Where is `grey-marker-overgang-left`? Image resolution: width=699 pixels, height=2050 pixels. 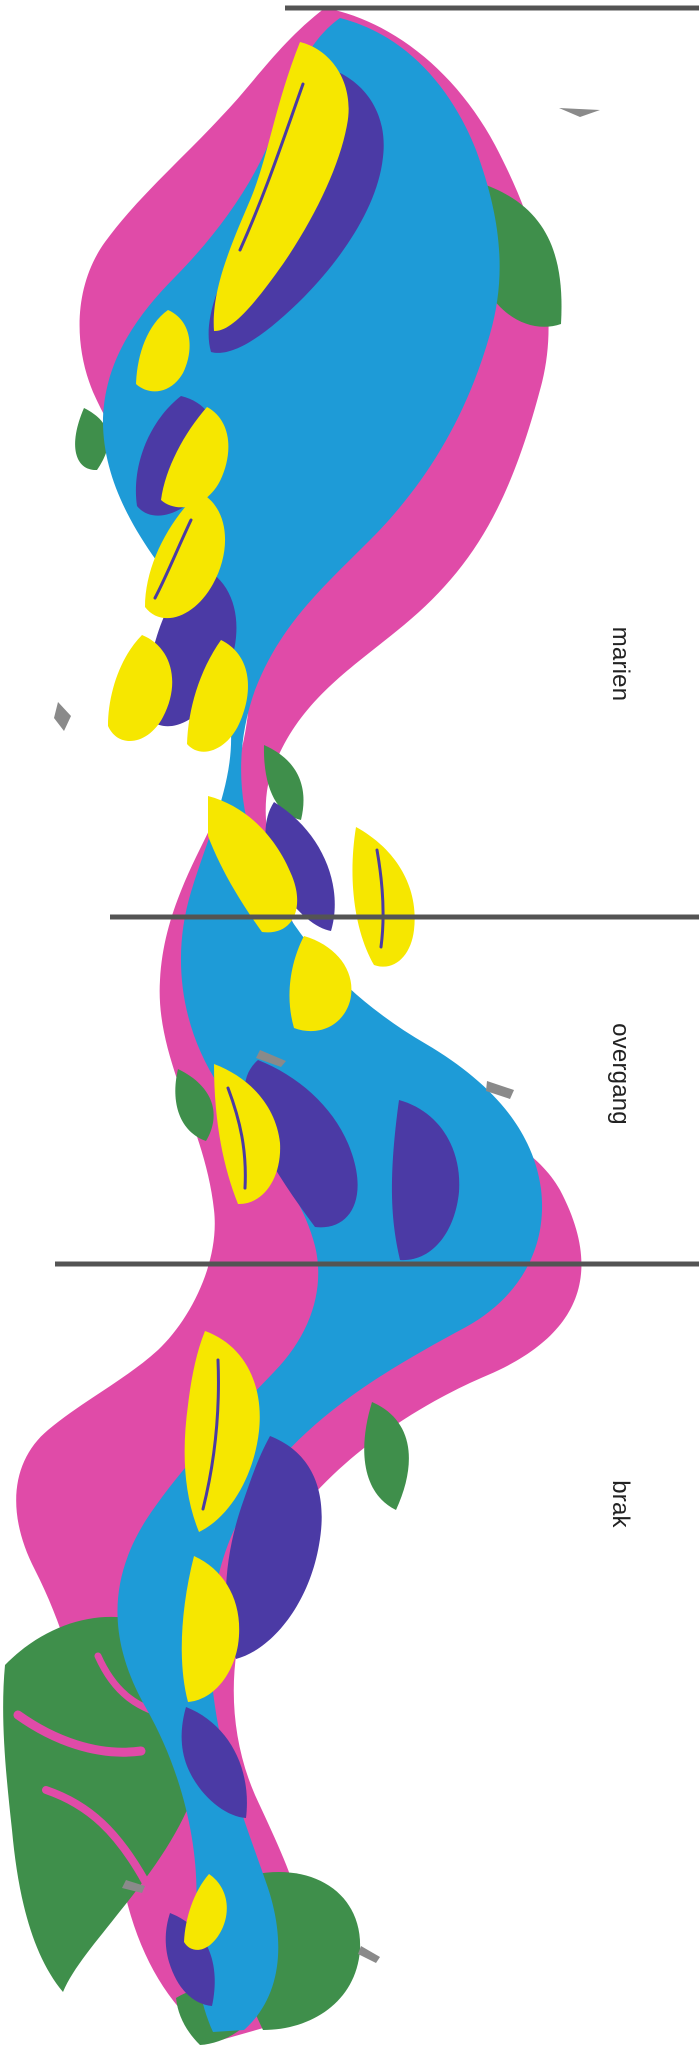
grey-marker-overgang-left is located at coordinates (271, 1058).